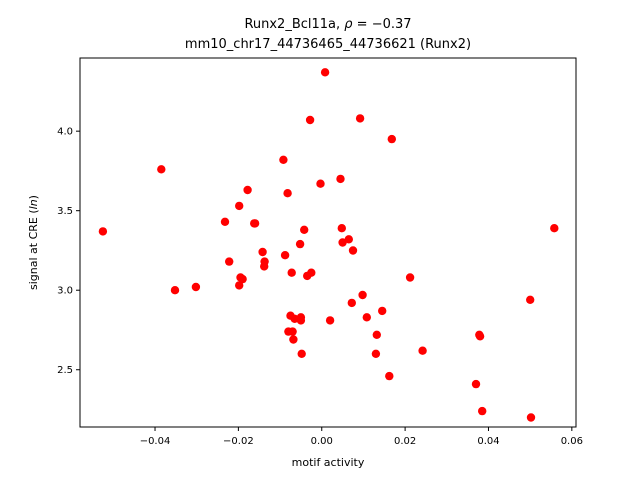 This screenshot has height=480, width=640. I want to click on y-tick-label-0: 2.5, so click(65, 370).